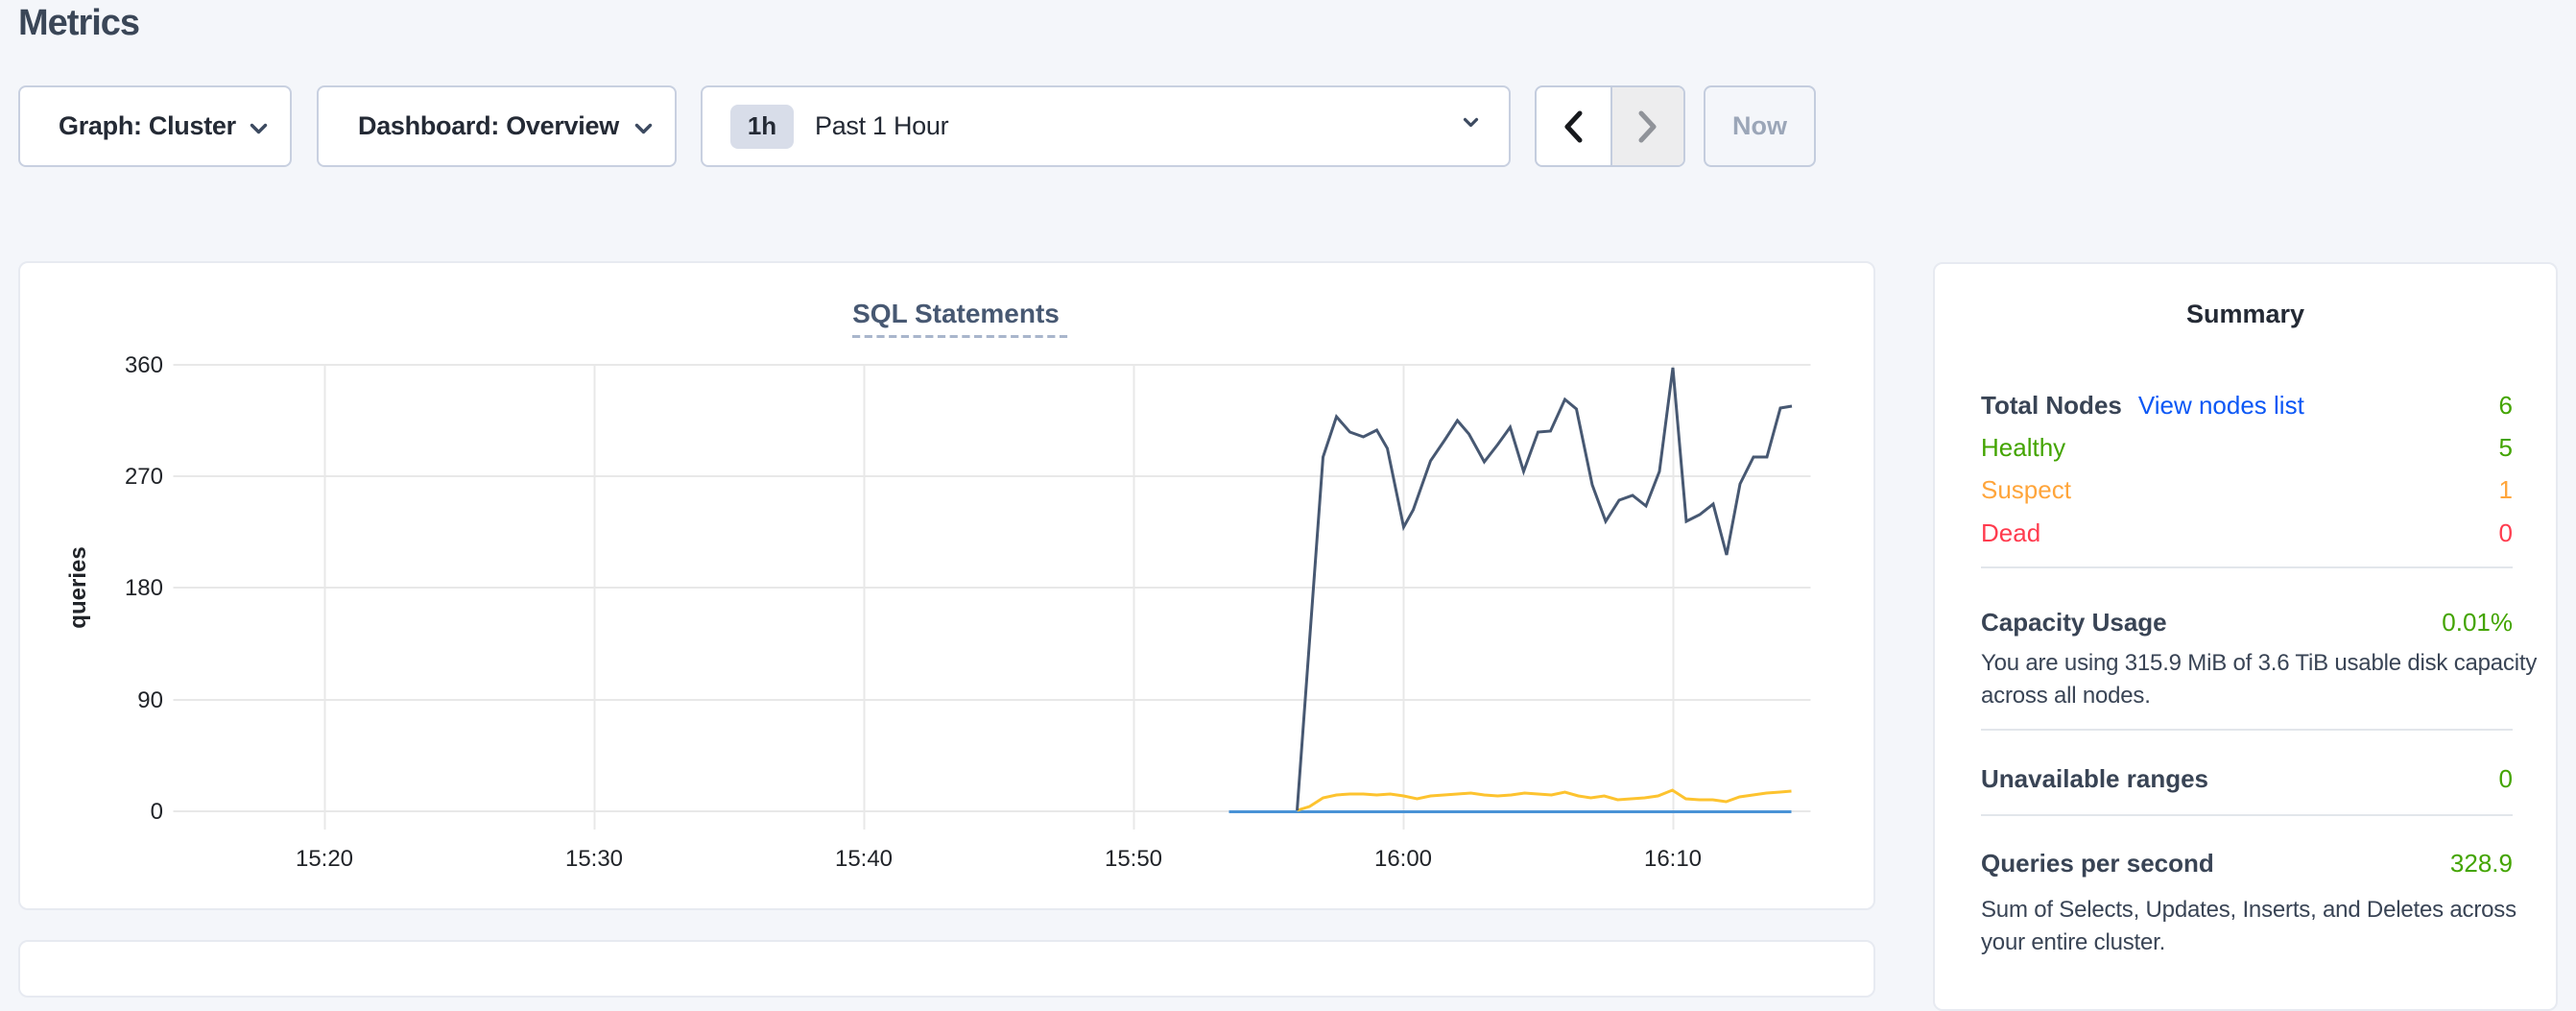 The width and height of the screenshot is (2576, 1011). Describe the element at coordinates (144, 365) in the screenshot. I see `svg-text: 360` at that location.